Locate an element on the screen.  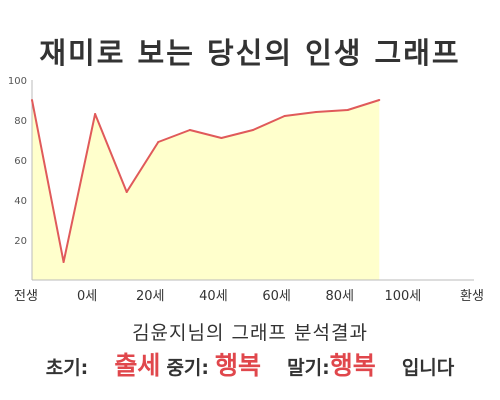
early-stage-value: 출세 is located at coordinates (137, 365).